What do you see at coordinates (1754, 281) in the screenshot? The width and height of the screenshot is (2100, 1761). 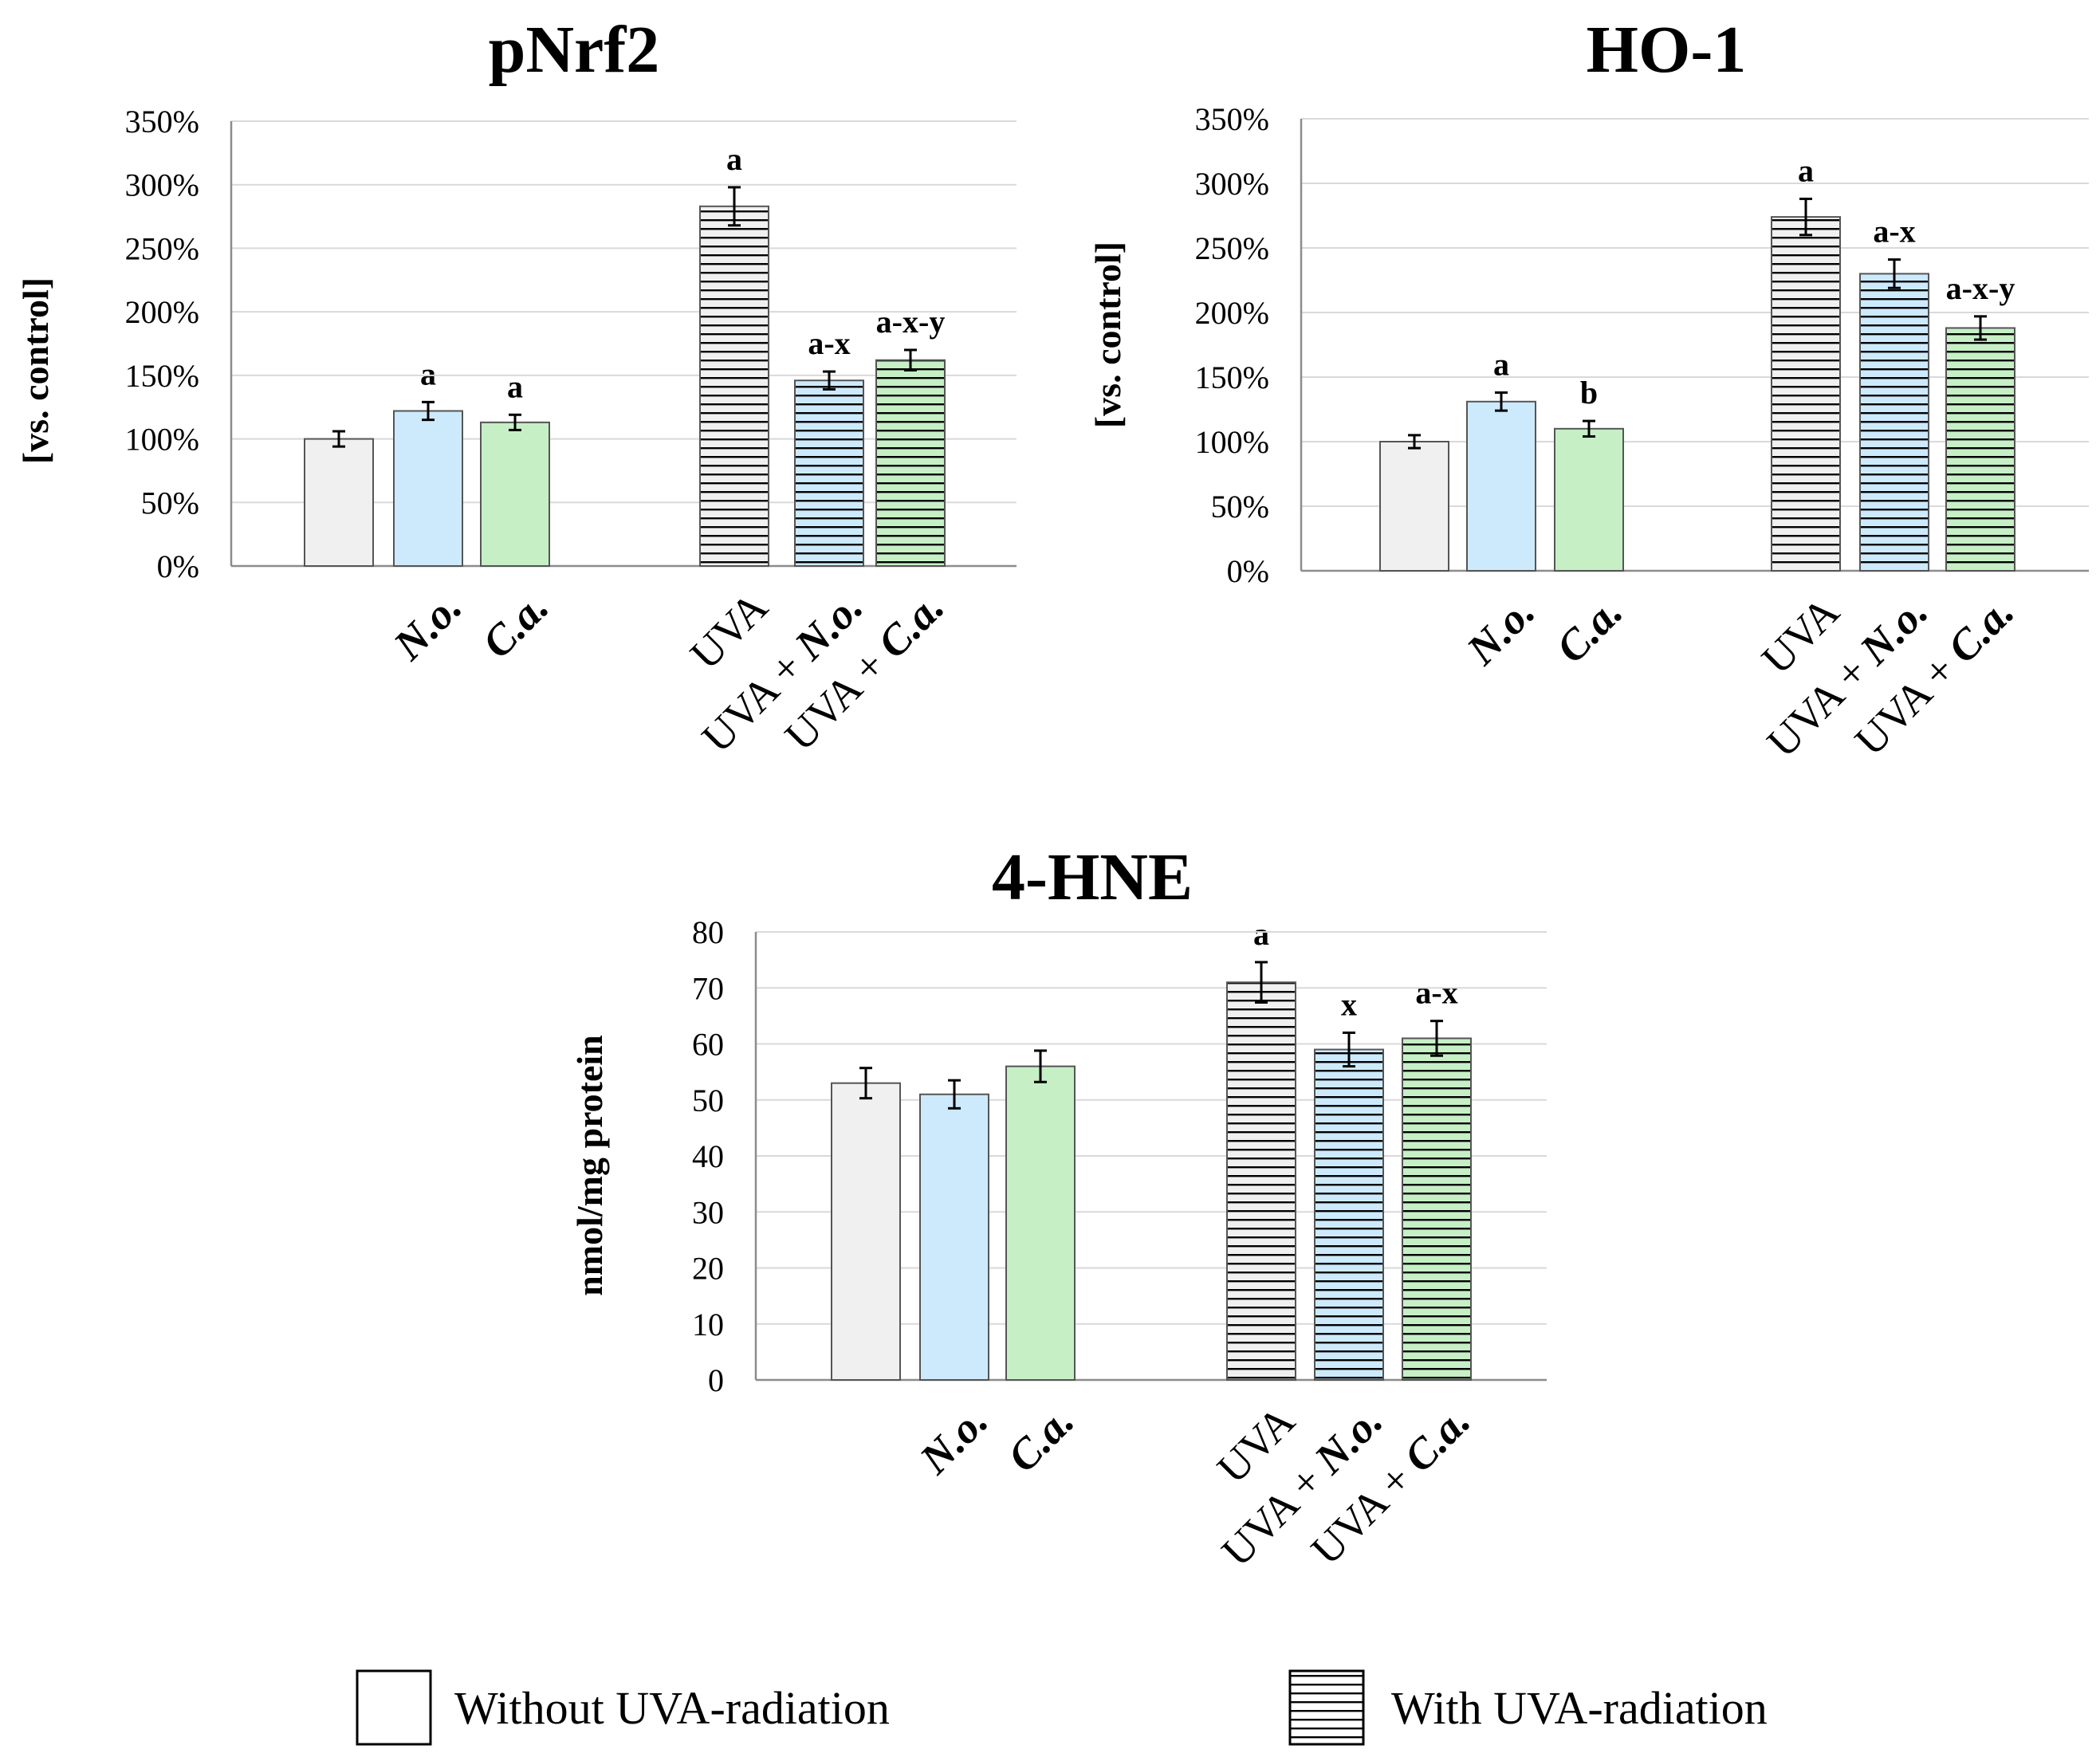 I see `significance-labels: a b a a-x a-x-y` at bounding box center [1754, 281].